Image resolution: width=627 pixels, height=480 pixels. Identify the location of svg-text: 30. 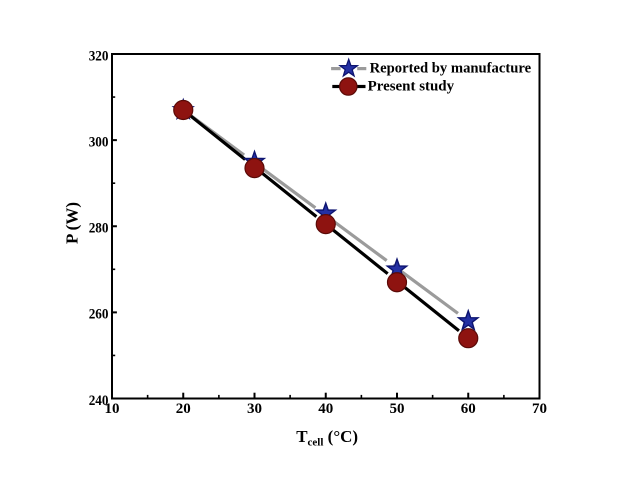
(254, 409).